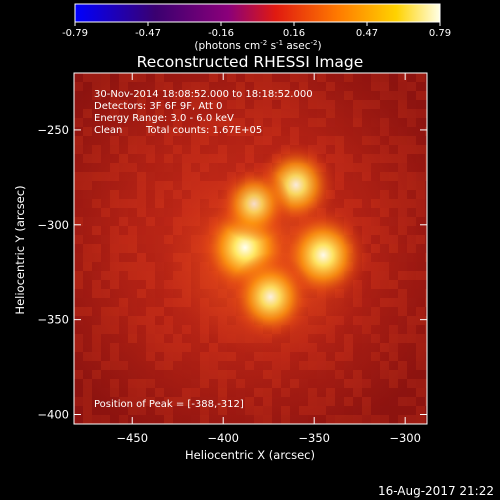 Image resolution: width=500 pixels, height=500 pixels. I want to click on annotation-counts: Total counts: 1.67E+05, so click(203, 130).